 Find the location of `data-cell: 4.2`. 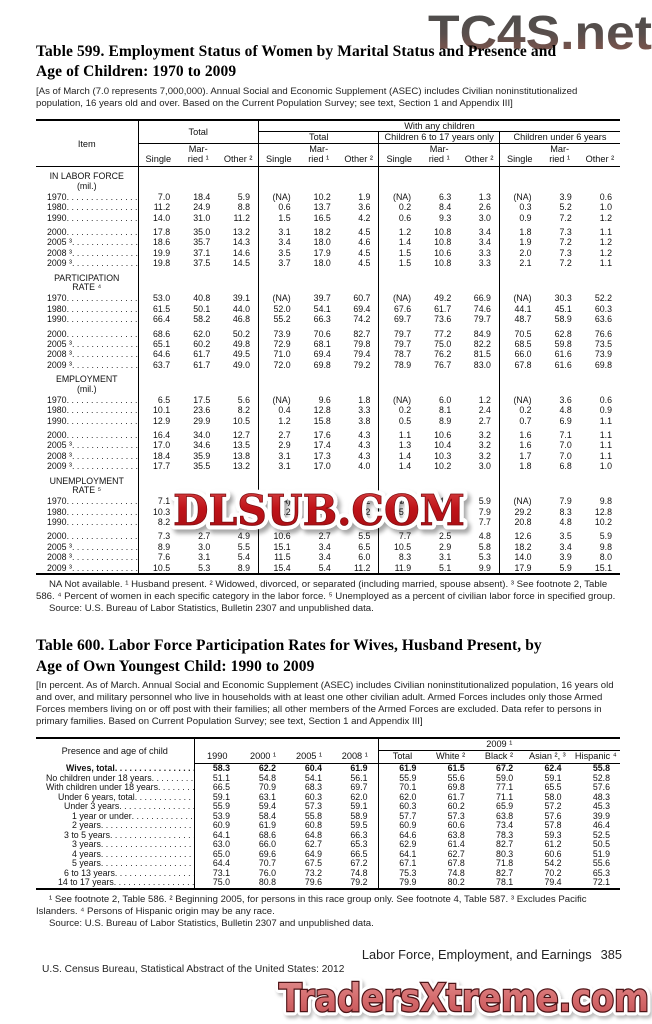

data-cell: 4.2 is located at coordinates (359, 218).